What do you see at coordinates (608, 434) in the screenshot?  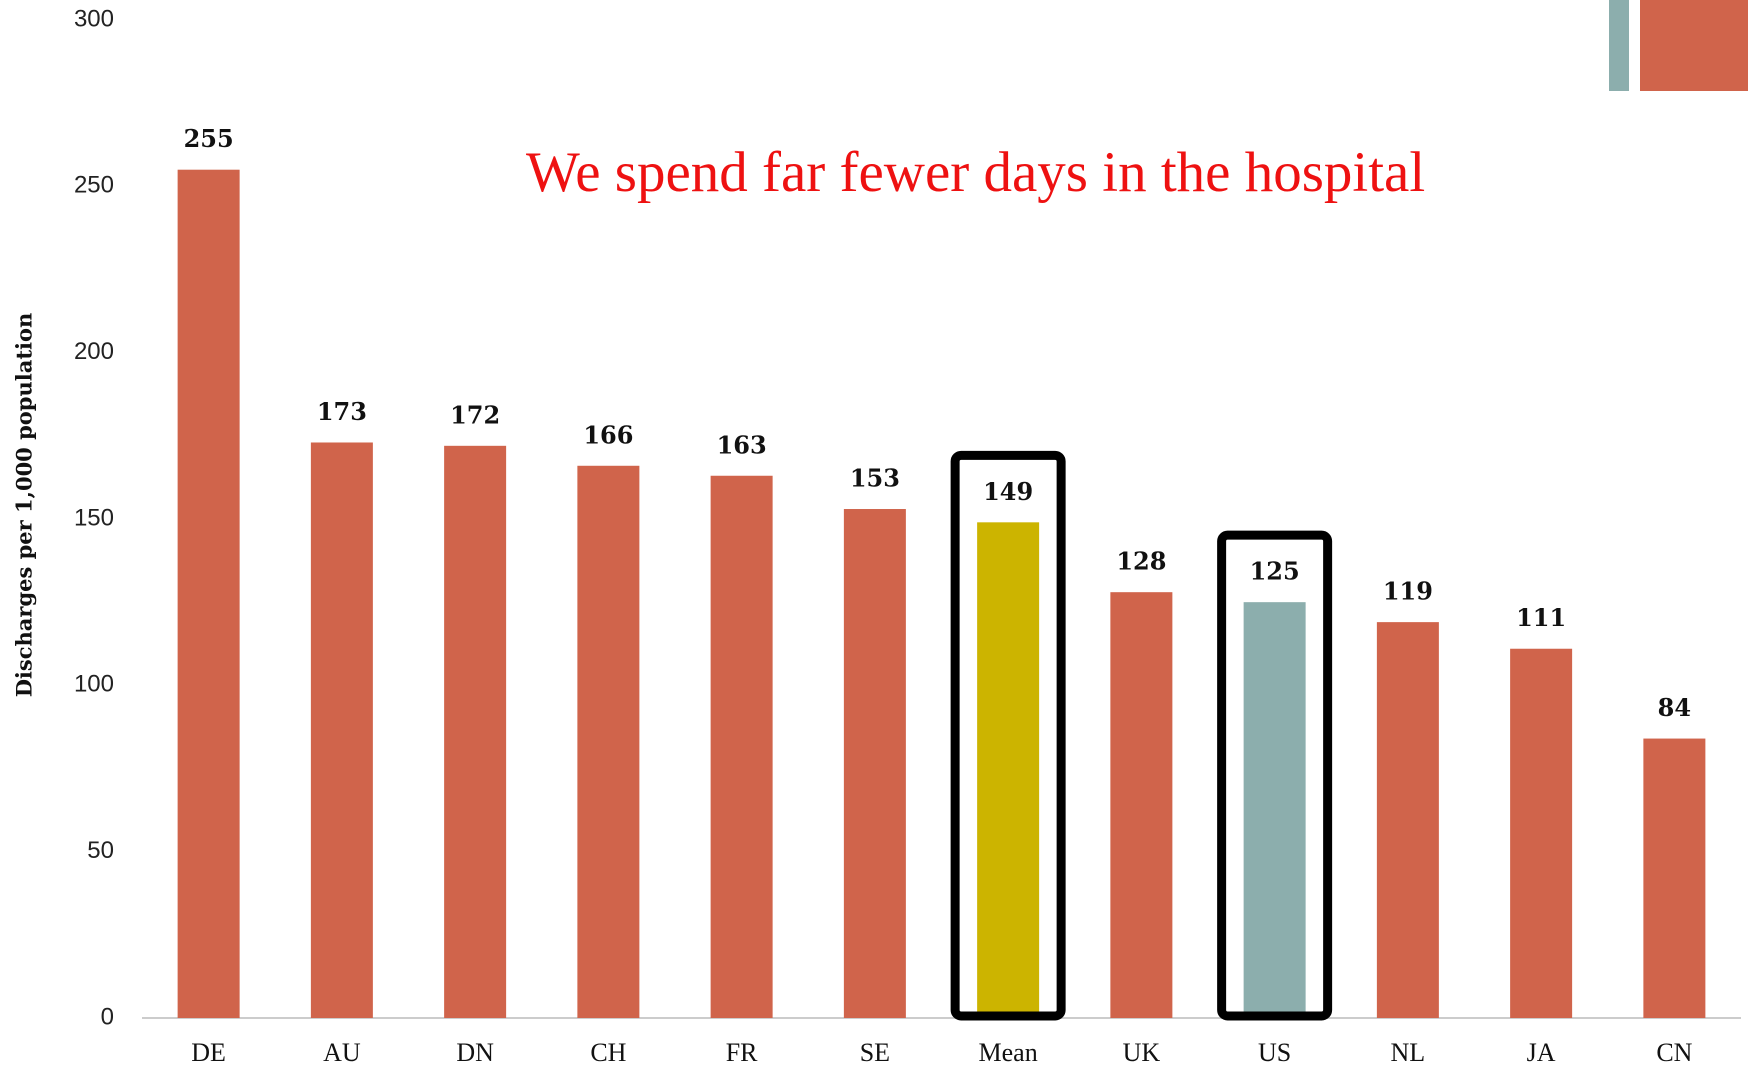 I see `value-label: 166` at bounding box center [608, 434].